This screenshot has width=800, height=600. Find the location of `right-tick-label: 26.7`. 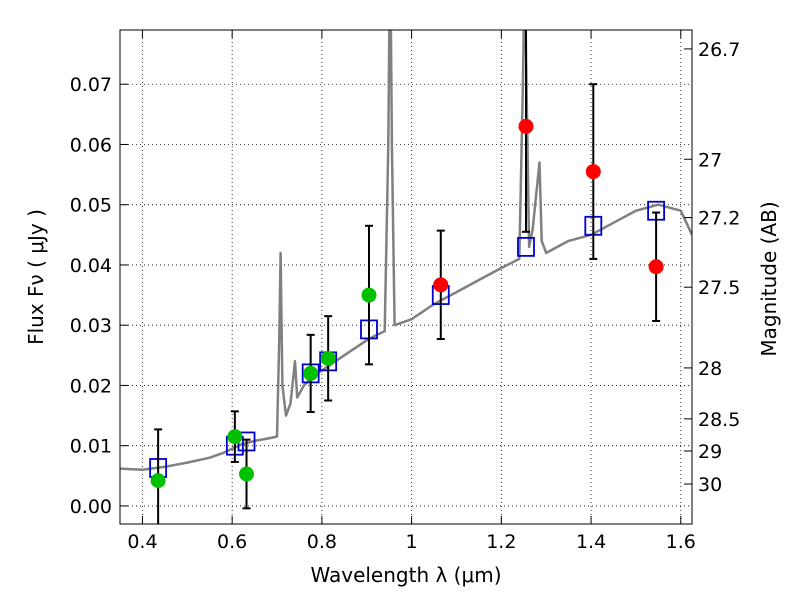

right-tick-label: 26.7 is located at coordinates (719, 50).